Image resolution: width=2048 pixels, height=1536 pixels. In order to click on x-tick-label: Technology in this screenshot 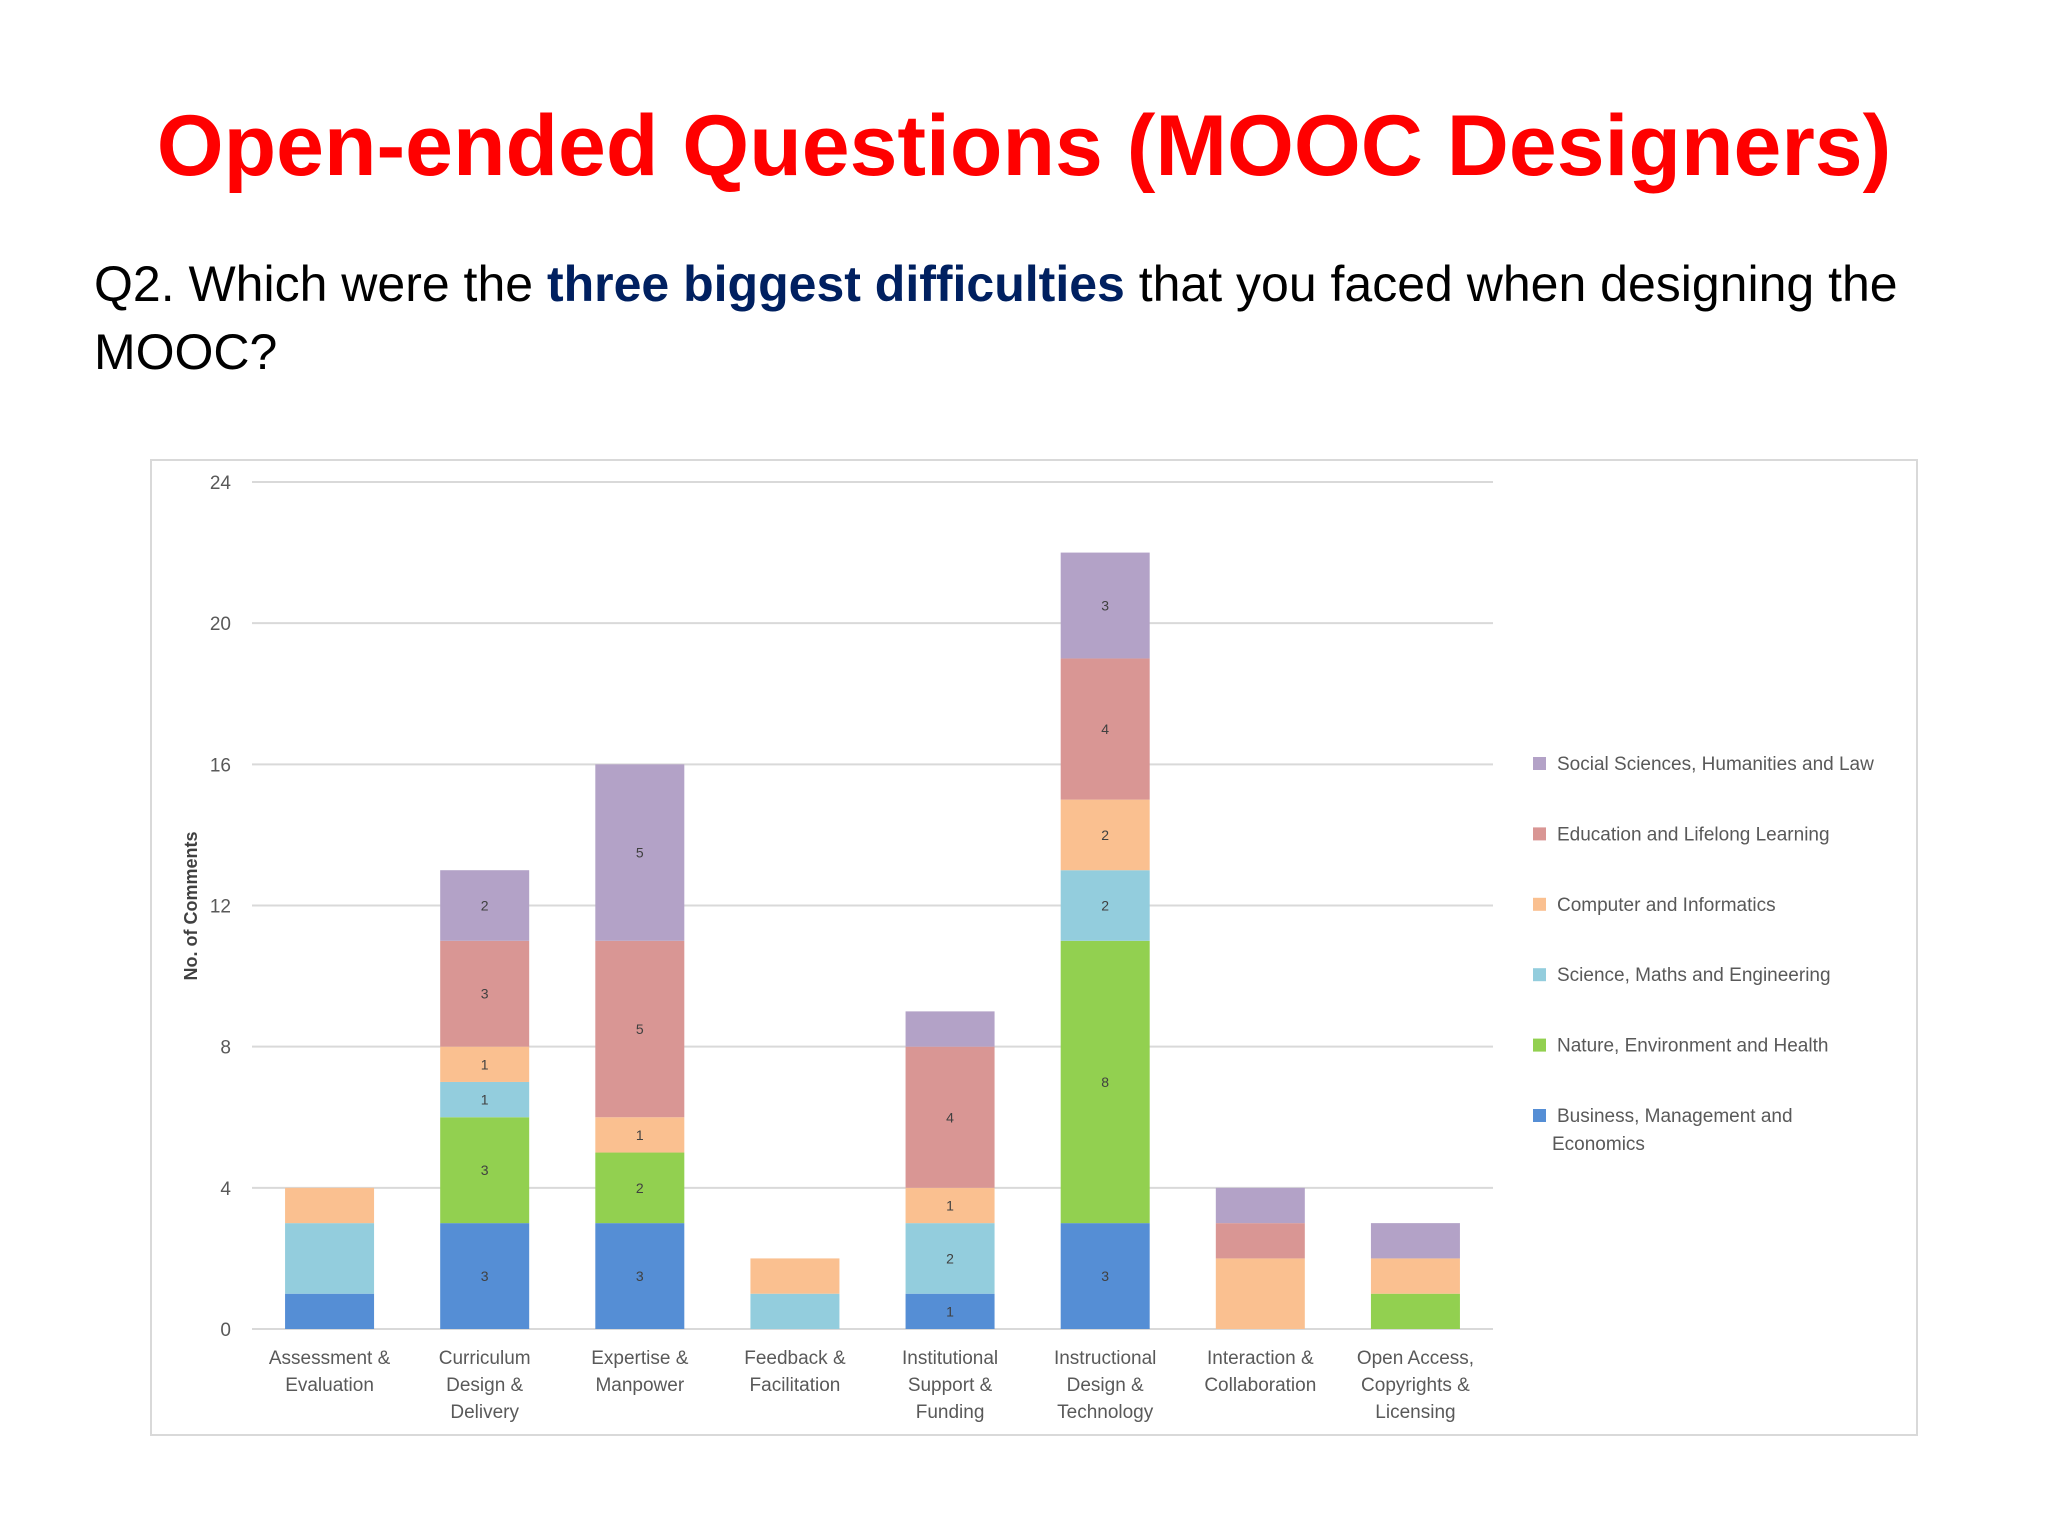, I will do `click(1105, 1412)`.